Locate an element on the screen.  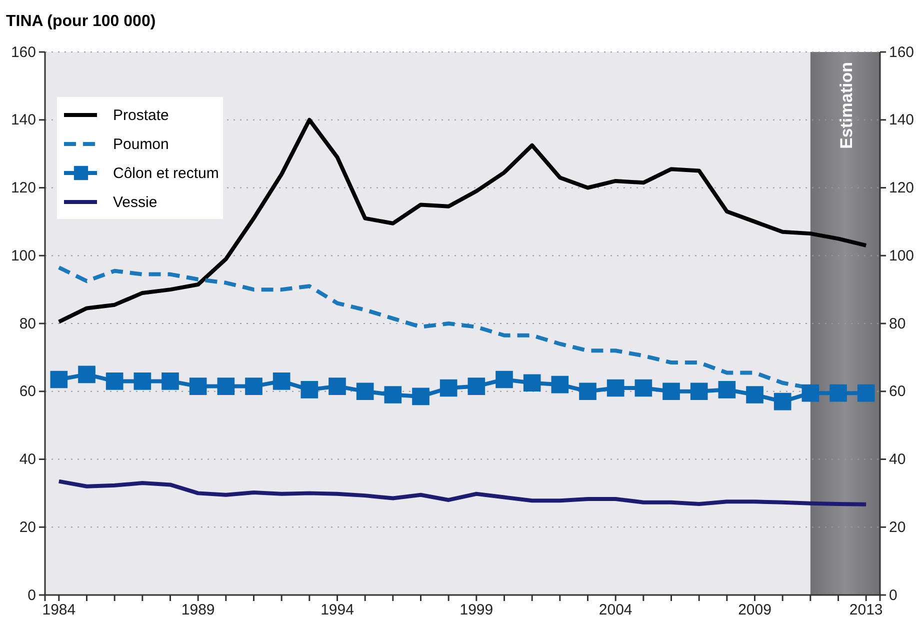
y2-tick-label: 160 is located at coordinates (901, 52).